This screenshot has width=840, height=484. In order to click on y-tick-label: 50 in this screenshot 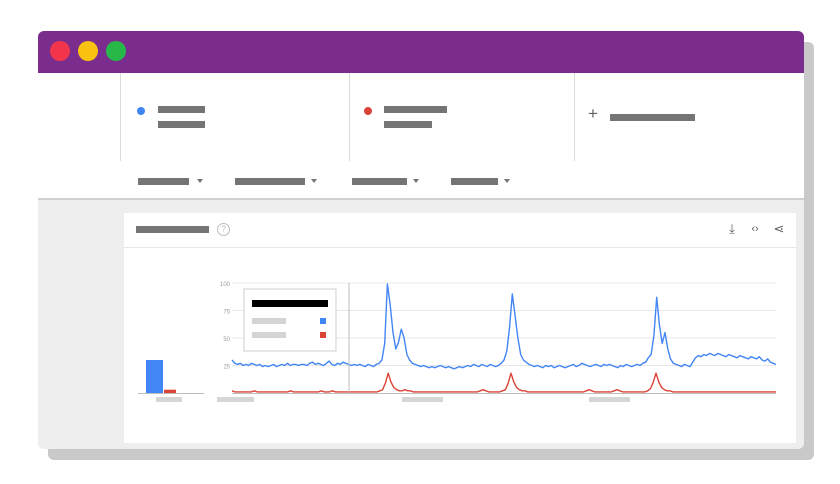, I will do `click(226, 340)`.